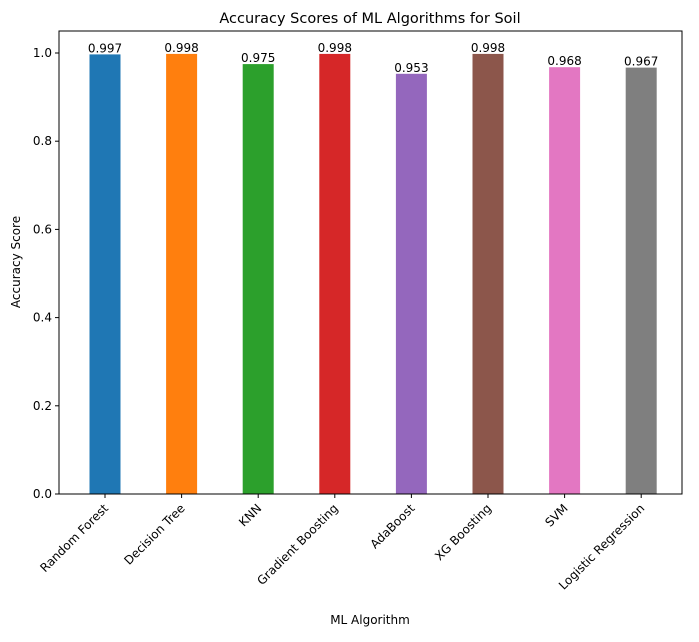 The image size is (699, 642). Describe the element at coordinates (42, 229) in the screenshot. I see `y-tick-label: 0.6` at that location.